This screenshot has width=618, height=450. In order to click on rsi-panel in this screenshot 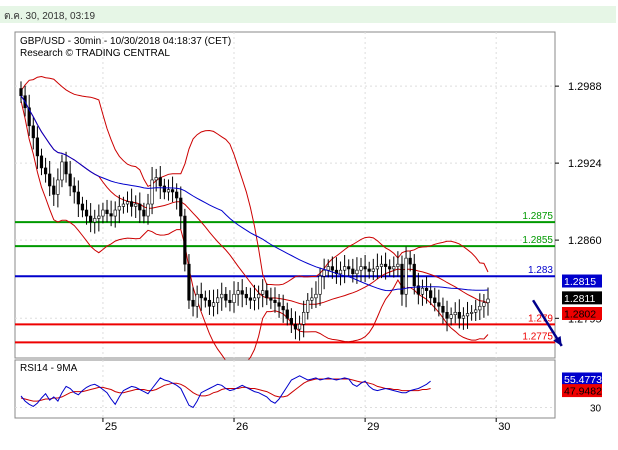, I will do `click(285, 389)`.